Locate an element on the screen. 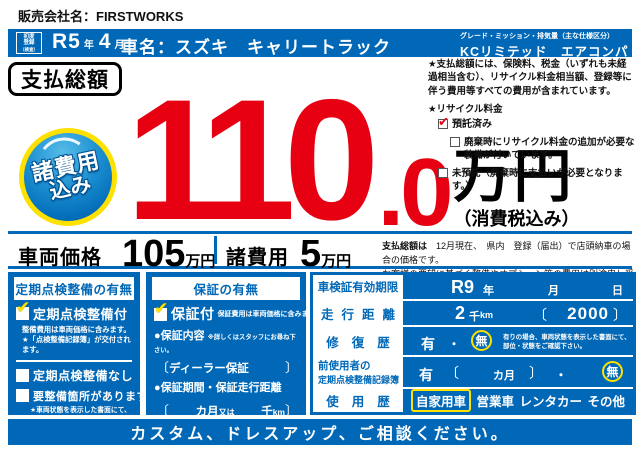 The height and width of the screenshot is (453, 640). warranty-content-title: ●保証内容 is located at coordinates (179, 336).